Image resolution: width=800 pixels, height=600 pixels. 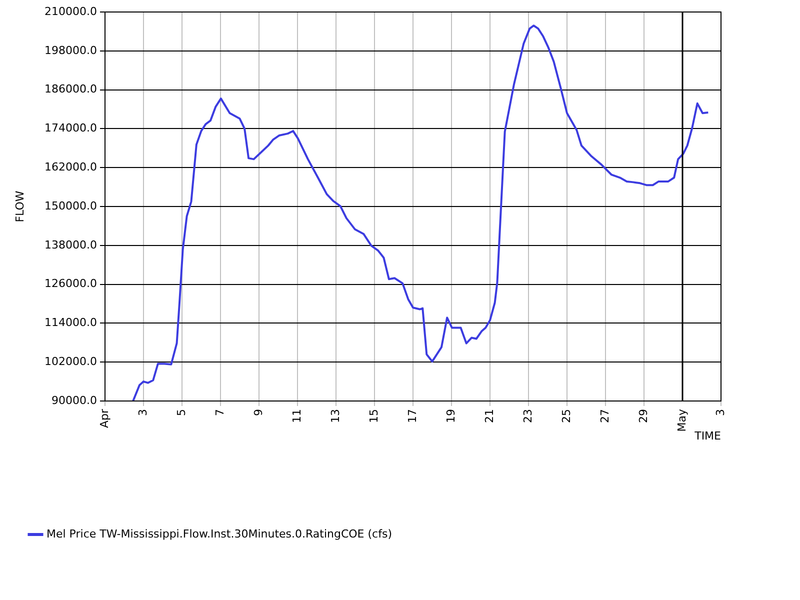 What do you see at coordinates (335, 416) in the screenshot?
I see `x-tick-label: 13` at bounding box center [335, 416].